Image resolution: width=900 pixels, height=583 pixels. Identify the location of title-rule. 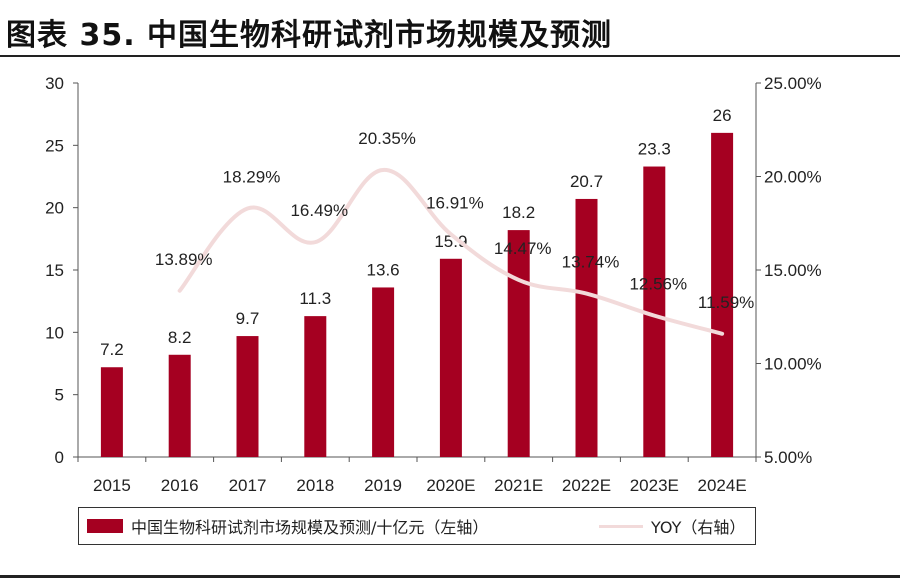
(450, 56).